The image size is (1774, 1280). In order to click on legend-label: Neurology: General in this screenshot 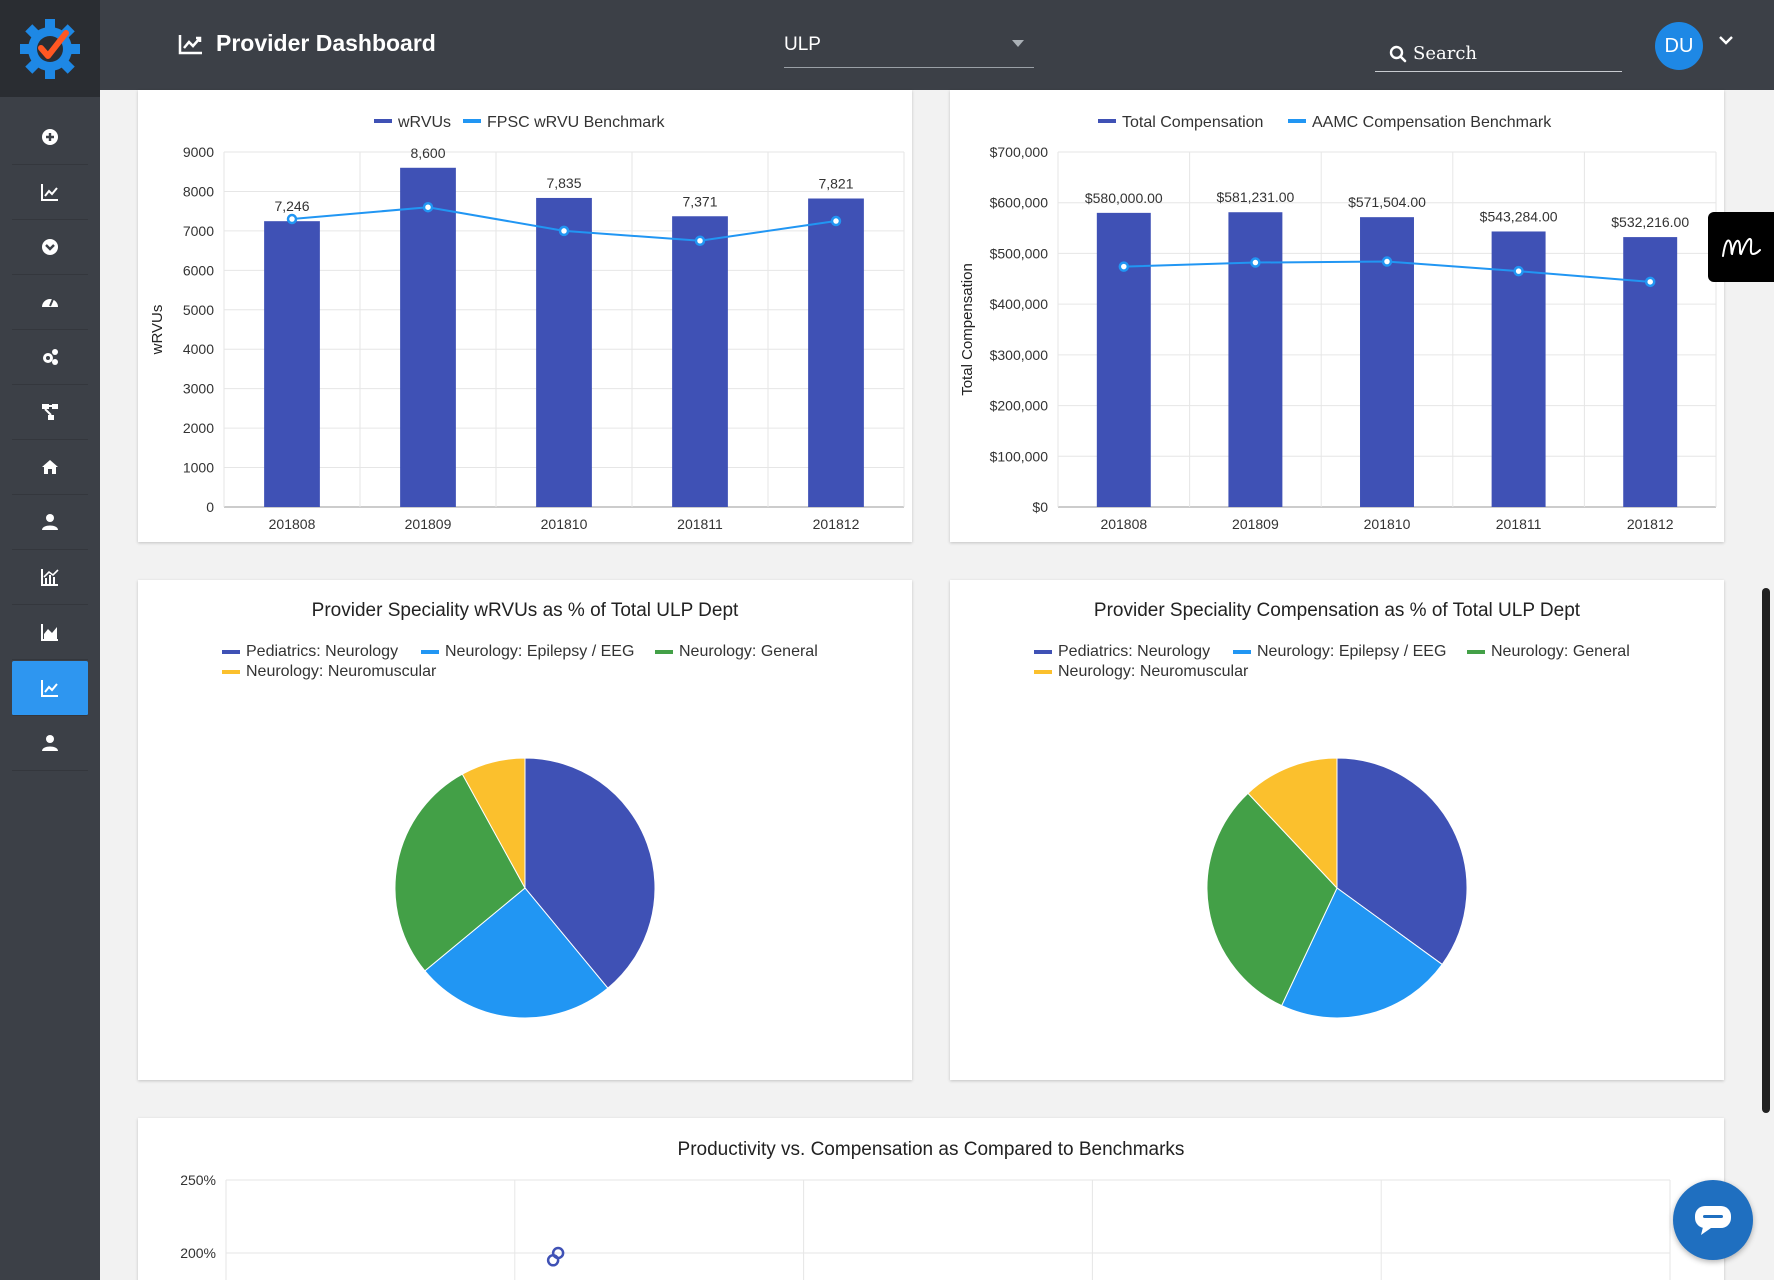, I will do `click(748, 651)`.